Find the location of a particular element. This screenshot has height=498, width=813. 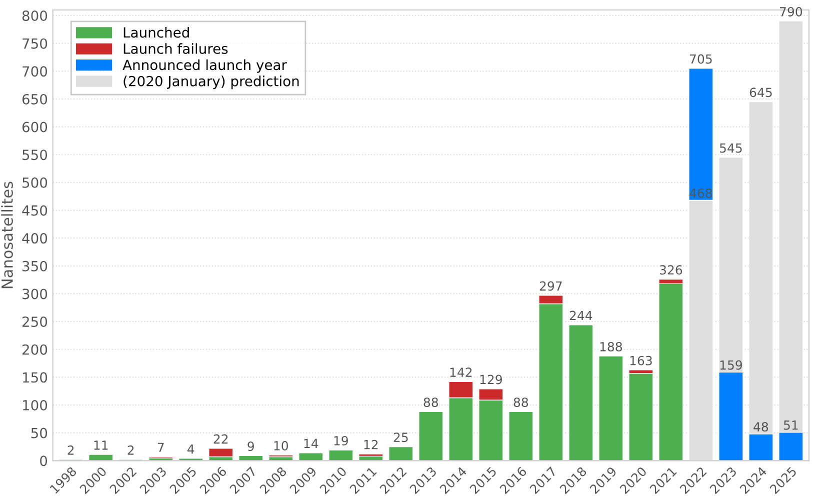

y-tick-label: 350 is located at coordinates (35, 266).